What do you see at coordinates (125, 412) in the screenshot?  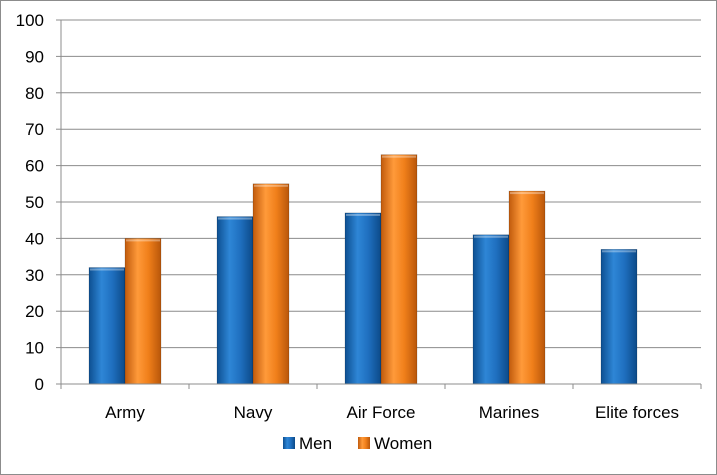 I see `x-category-label: Army` at bounding box center [125, 412].